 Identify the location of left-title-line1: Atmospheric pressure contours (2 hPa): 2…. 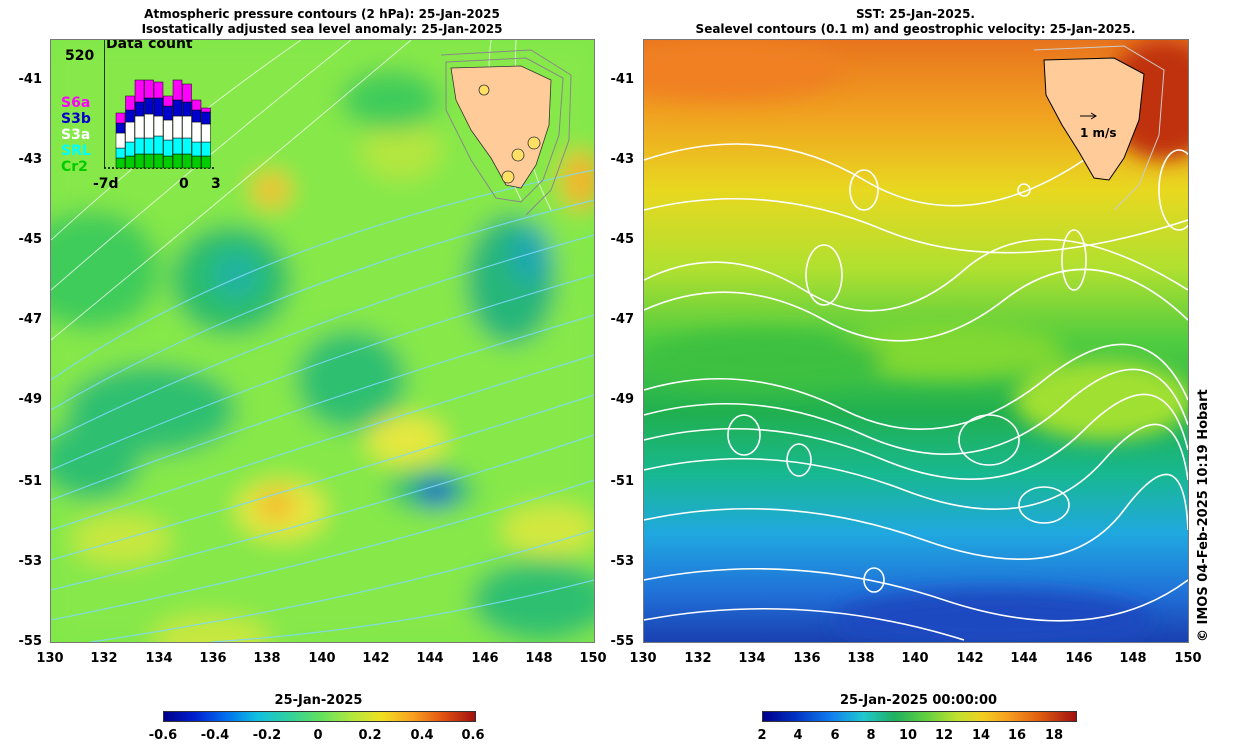
(322, 14).